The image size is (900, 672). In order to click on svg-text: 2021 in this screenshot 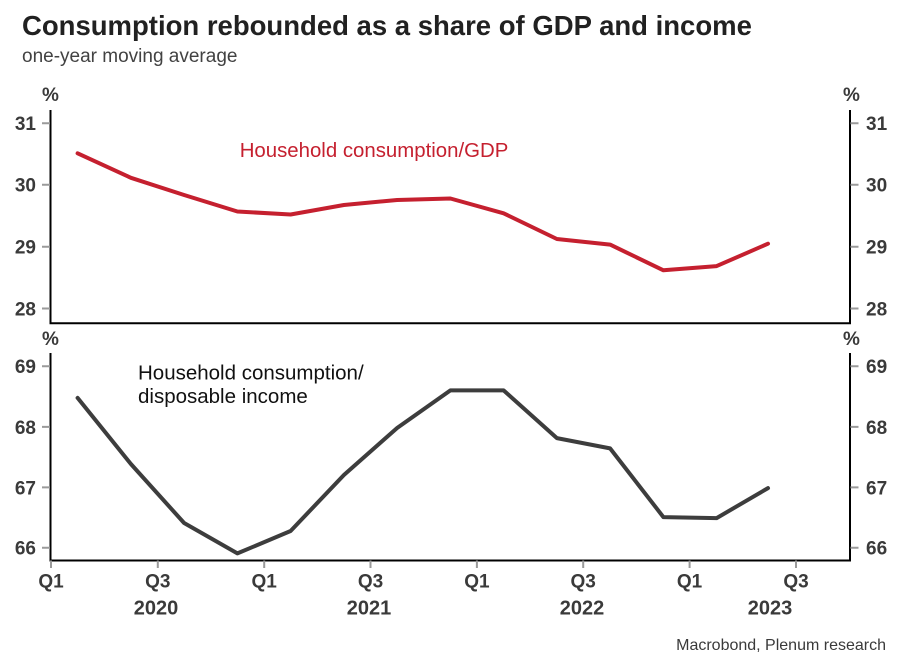, I will do `click(369, 609)`.